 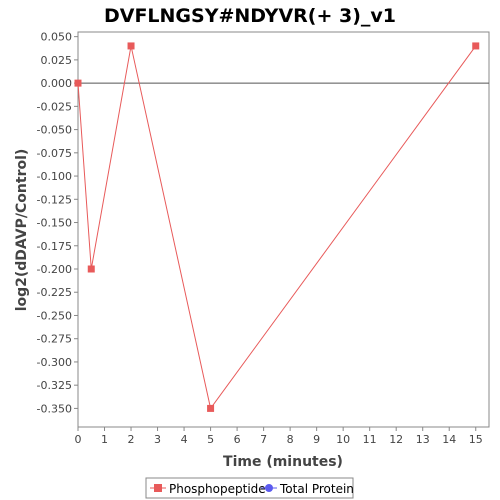 What do you see at coordinates (57, 37) in the screenshot?
I see `y-tick-label: 0.050` at bounding box center [57, 37].